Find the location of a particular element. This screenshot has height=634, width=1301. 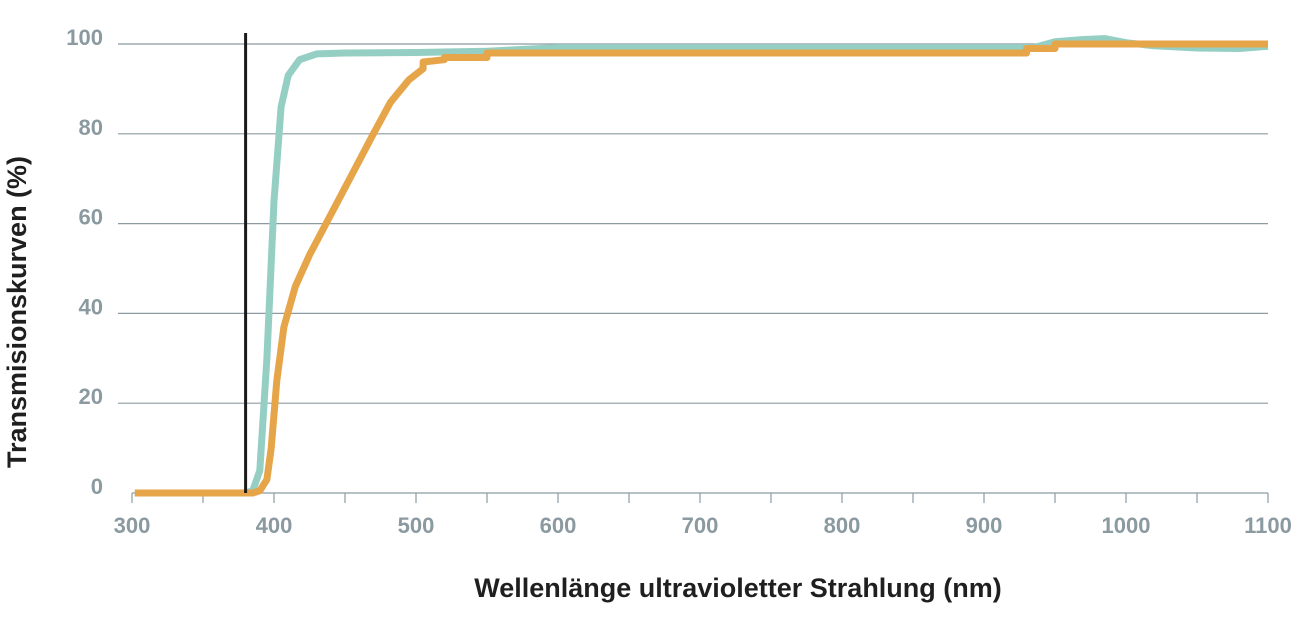

y-axis-title: Transmisionskurven (%) is located at coordinates (17, 312).